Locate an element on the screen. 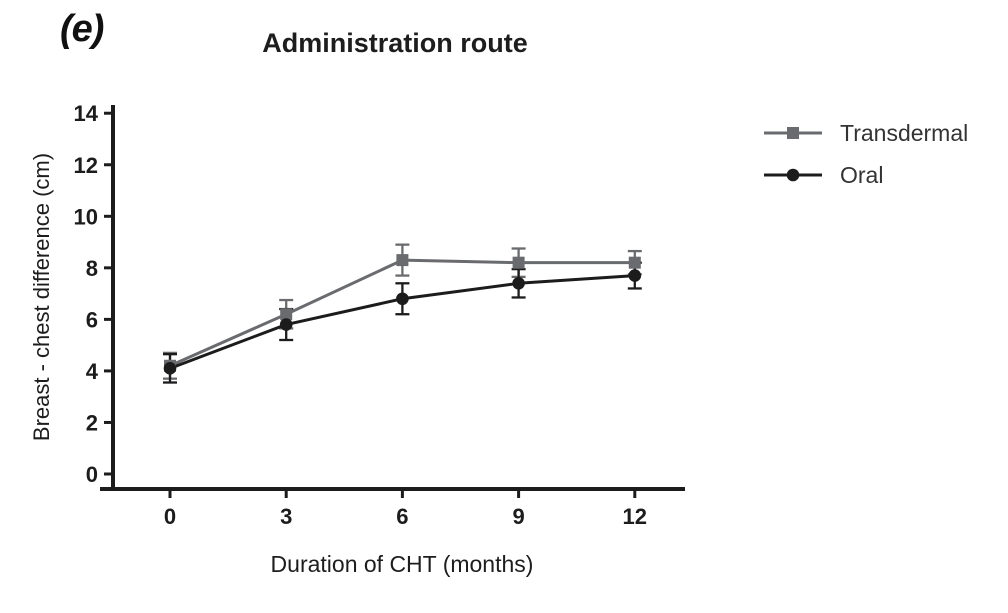 Image resolution: width=1008 pixels, height=613 pixels. circle-marker-icon is located at coordinates (793, 175).